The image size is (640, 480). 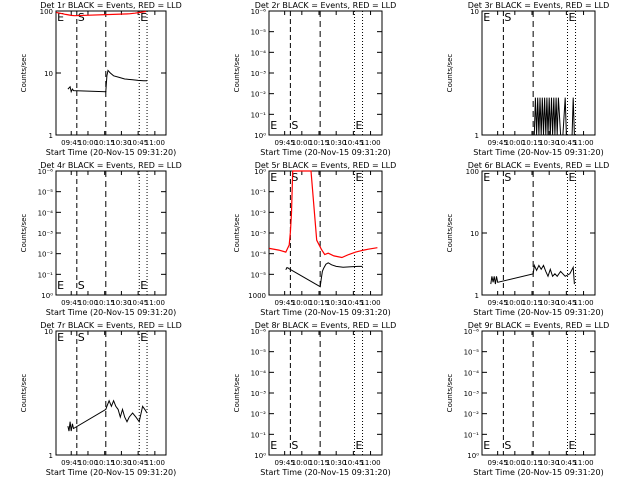 I want to click on y-tick-label: 1000, so click(x=257, y=296).